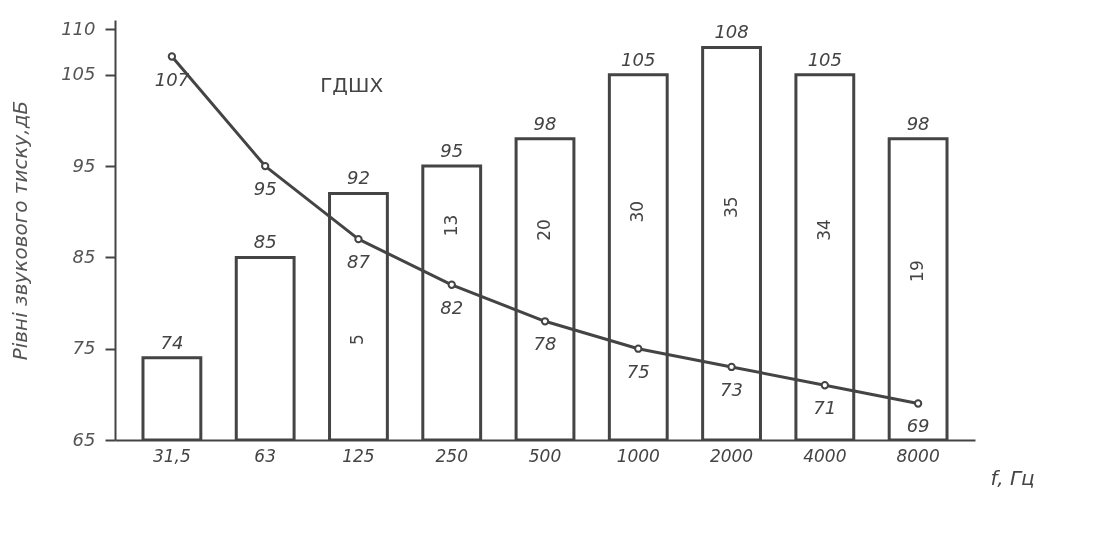 The width and height of the screenshot is (1115, 542). What do you see at coordinates (78, 28) in the screenshot?
I see `y-tick-label: 110` at bounding box center [78, 28].